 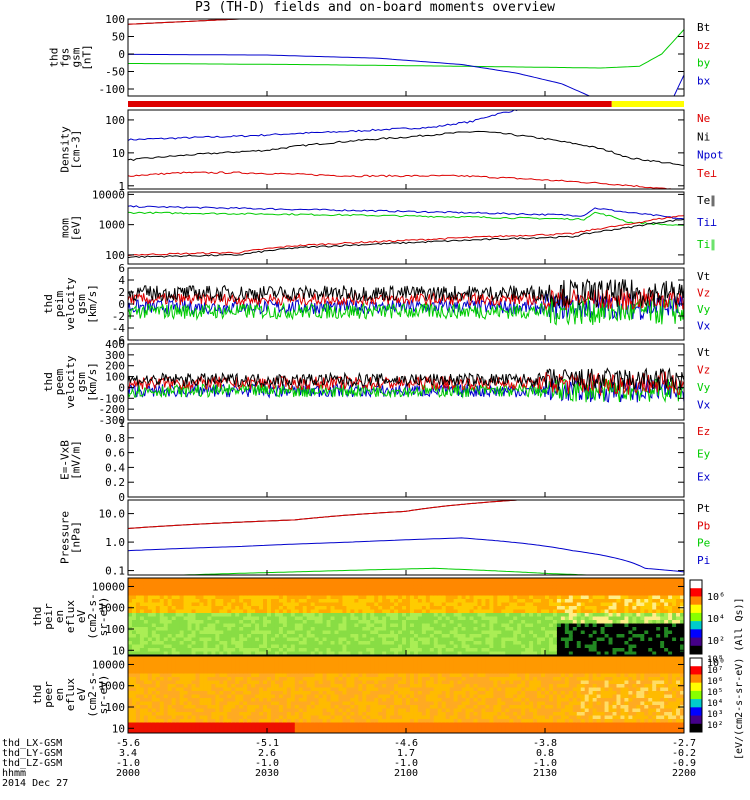 I want to click on density-legend-0: Ne, so click(x=703, y=118).